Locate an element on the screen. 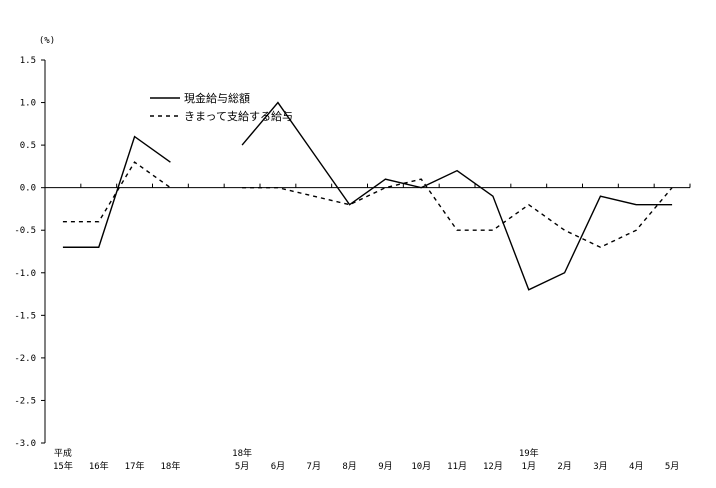 Image resolution: width=716 pixels, height=488 pixels. y-tick-label: 0.5 is located at coordinates (28, 146).